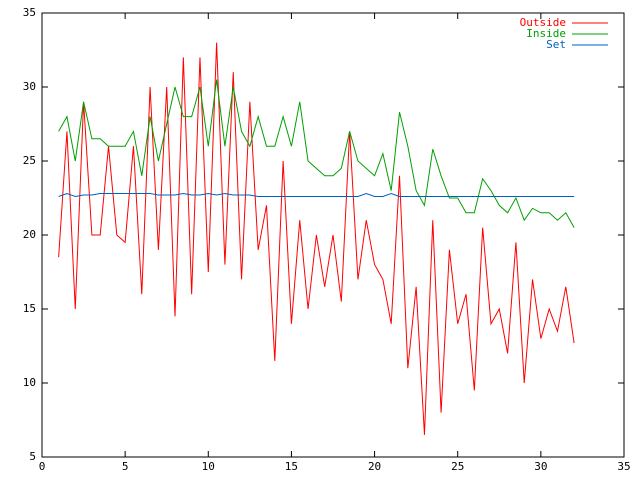 This screenshot has height=480, width=640. I want to click on legend-label: Set, so click(556, 44).